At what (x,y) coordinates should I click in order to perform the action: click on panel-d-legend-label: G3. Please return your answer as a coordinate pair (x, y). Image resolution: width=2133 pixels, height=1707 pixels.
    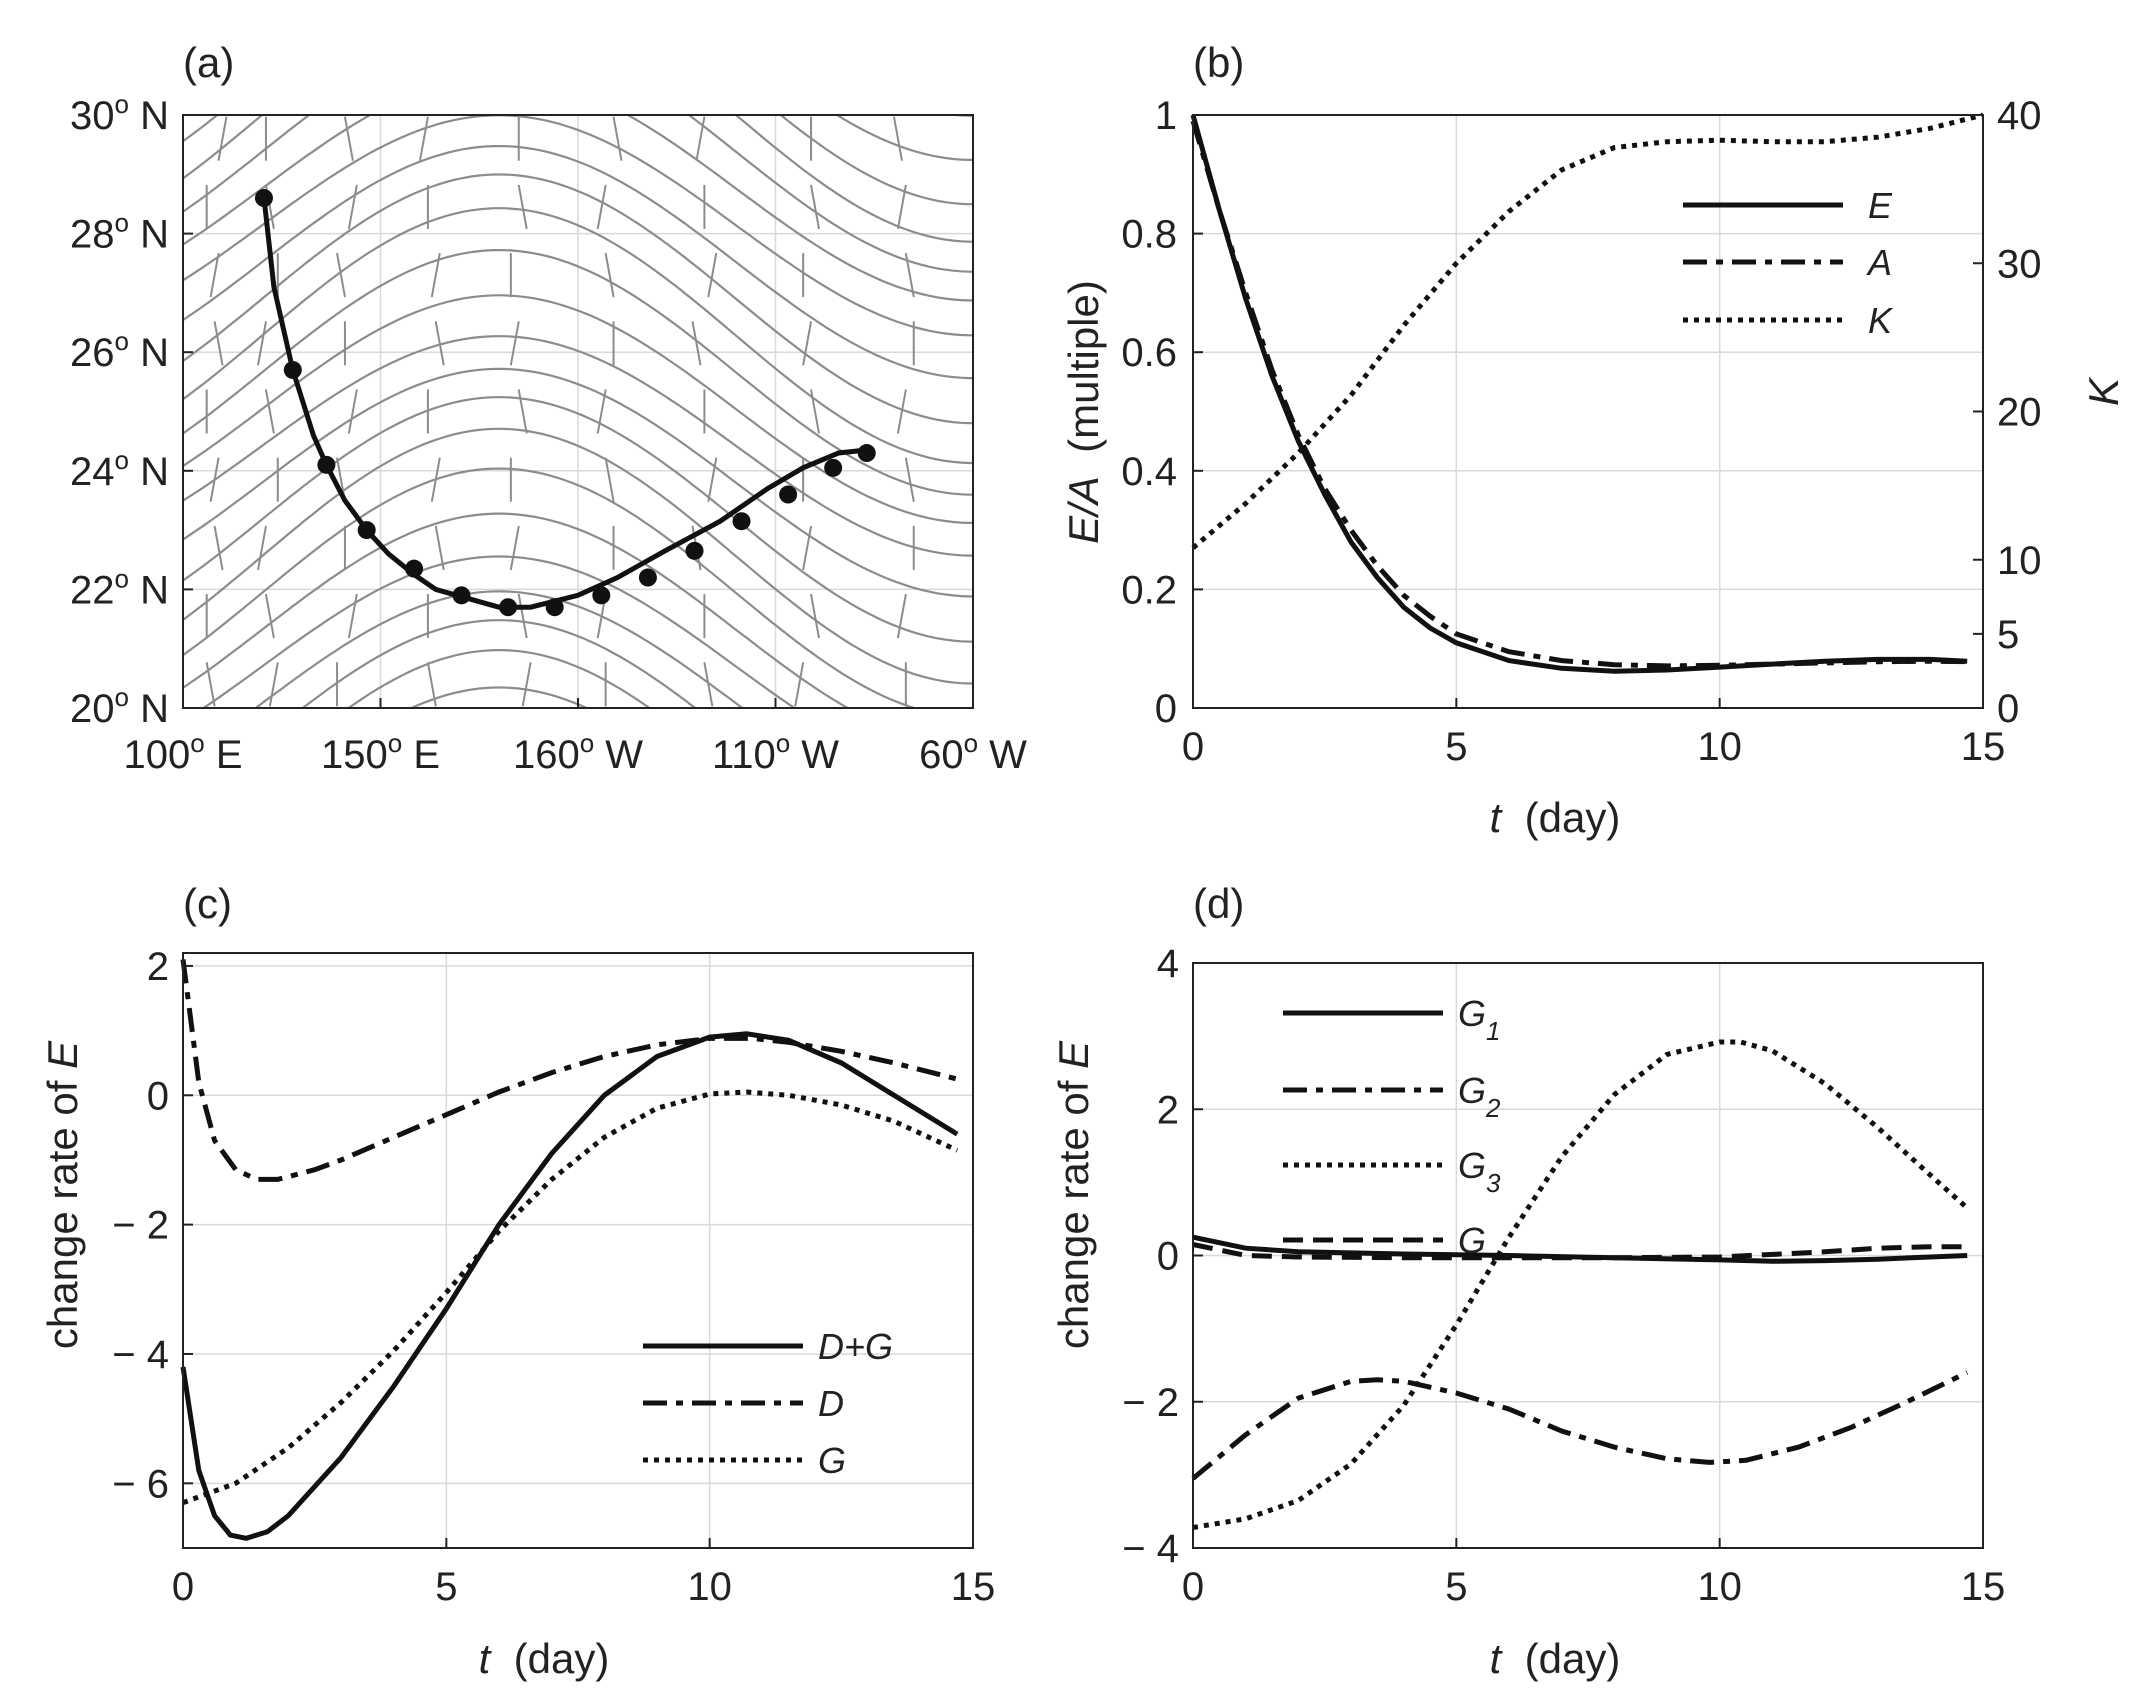
    Looking at the image, I should click on (1479, 1171).